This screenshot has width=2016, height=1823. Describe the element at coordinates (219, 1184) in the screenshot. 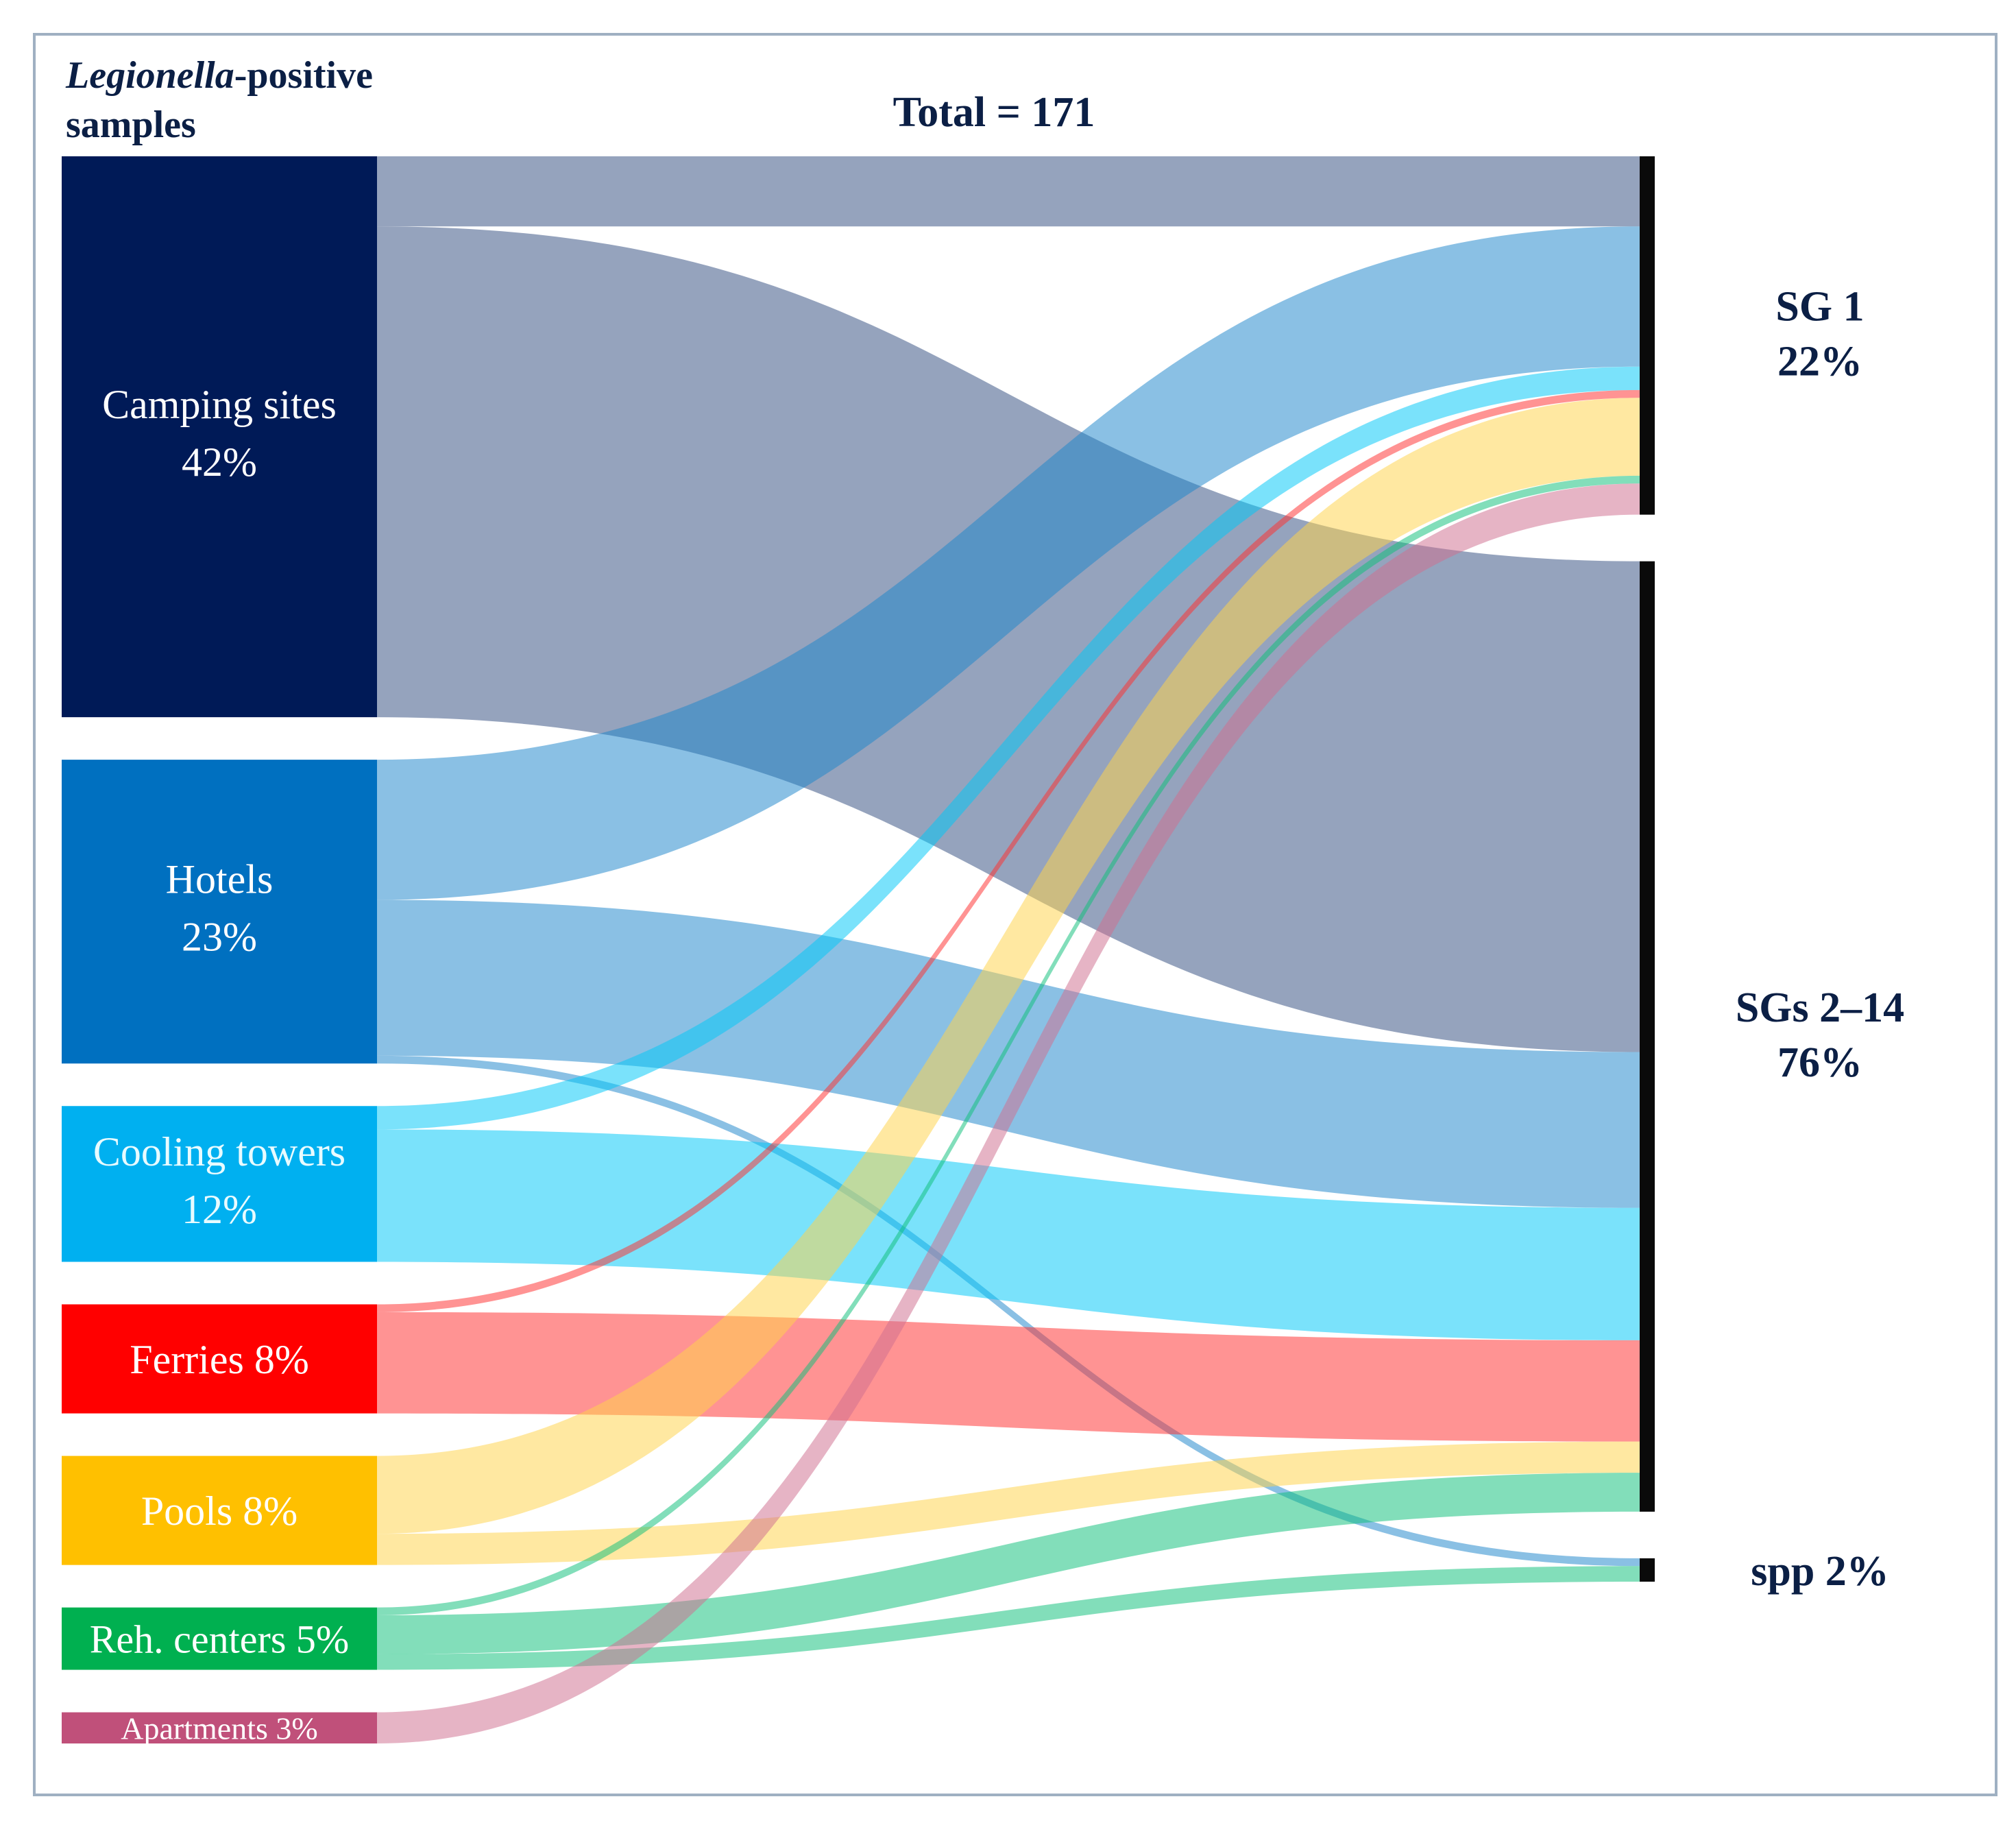

I see `source-node-cooling` at that location.